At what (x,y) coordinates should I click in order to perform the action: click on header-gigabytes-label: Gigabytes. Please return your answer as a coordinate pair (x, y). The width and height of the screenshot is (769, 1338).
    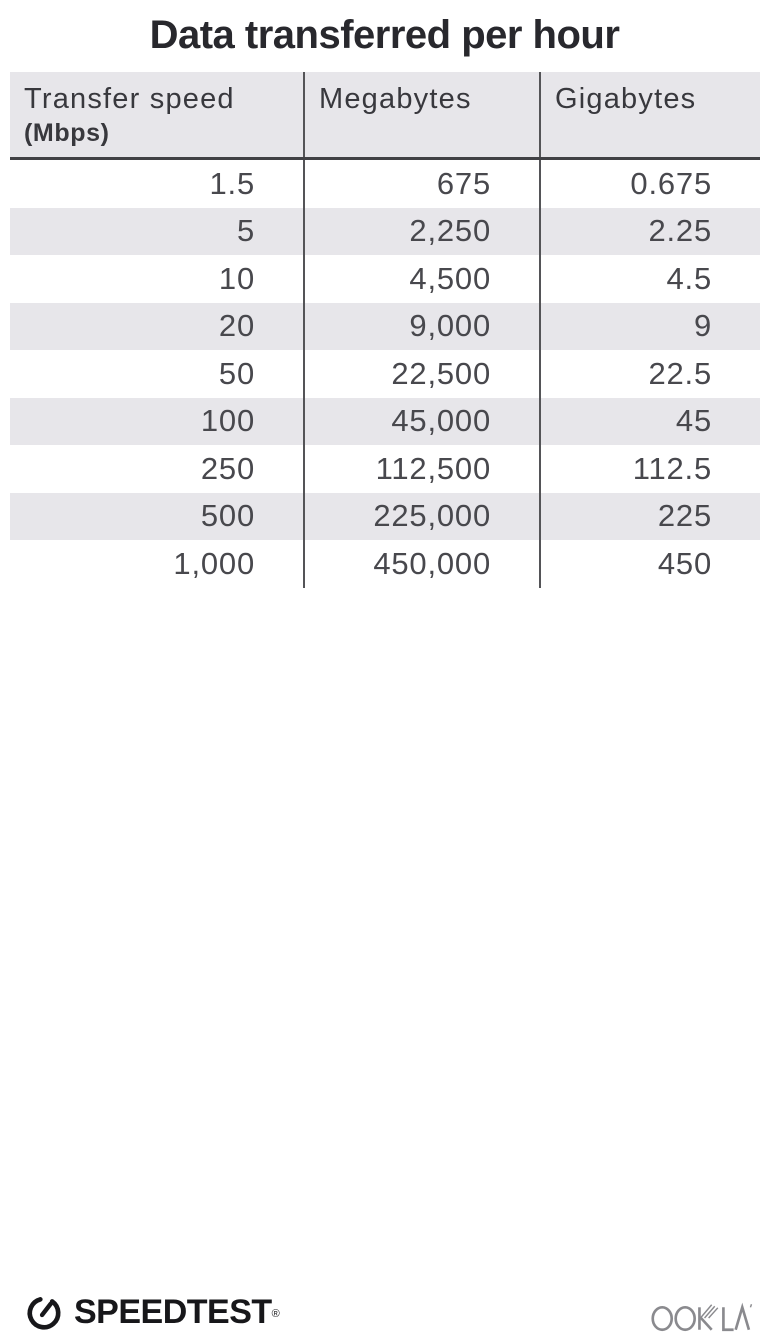
    Looking at the image, I should click on (626, 99).